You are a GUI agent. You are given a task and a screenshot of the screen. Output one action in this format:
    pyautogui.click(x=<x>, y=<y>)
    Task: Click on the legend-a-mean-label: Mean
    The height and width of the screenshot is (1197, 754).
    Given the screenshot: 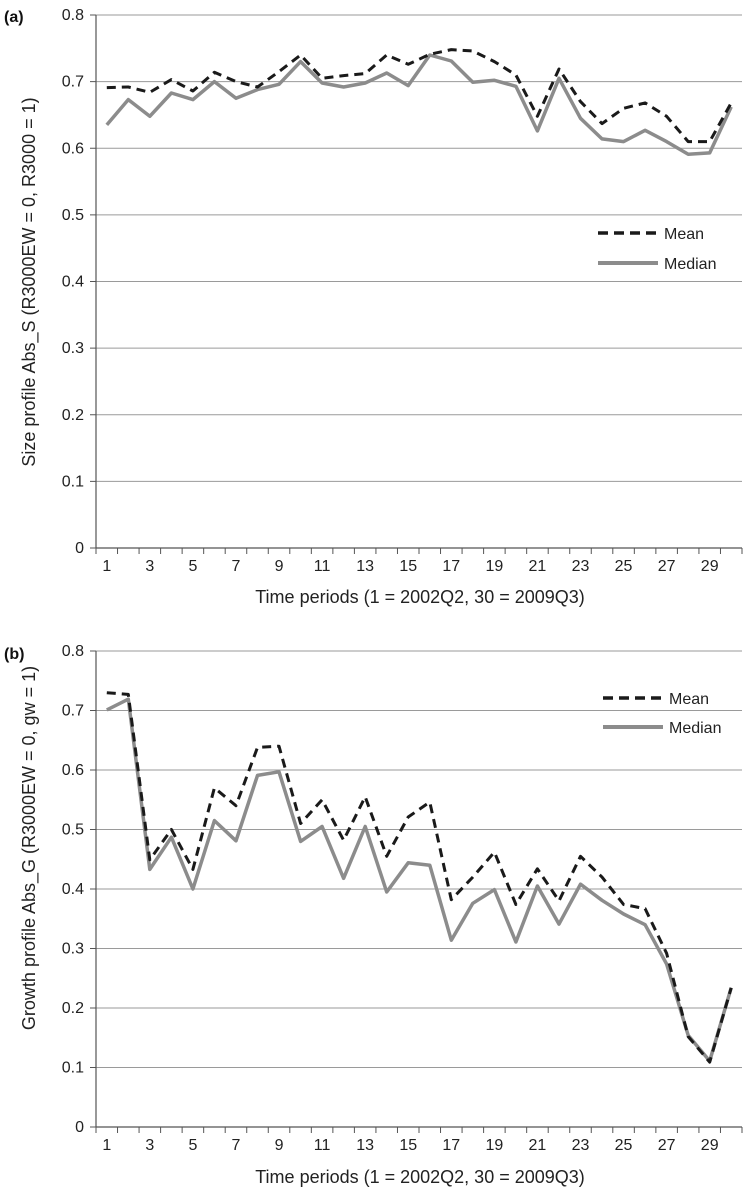 What is the action you would take?
    pyautogui.click(x=684, y=234)
    